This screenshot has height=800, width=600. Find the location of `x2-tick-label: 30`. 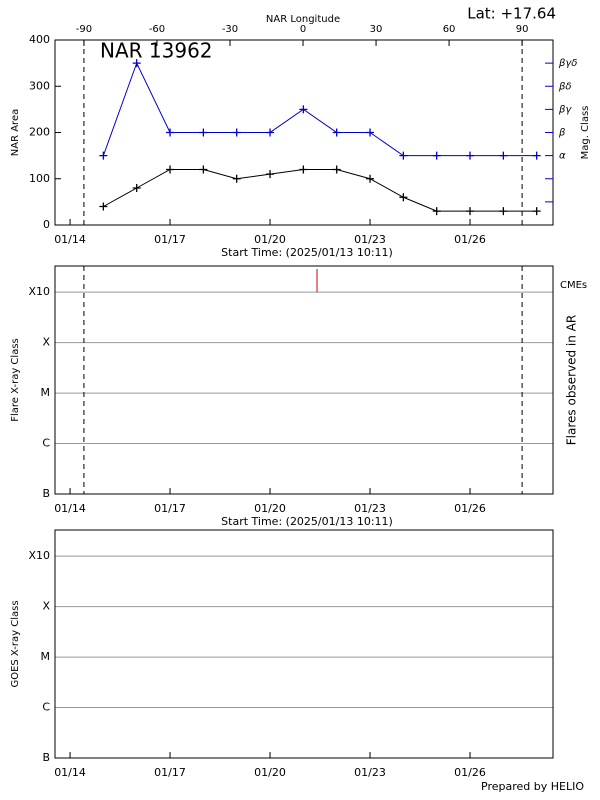

x2-tick-label: 30 is located at coordinates (376, 29).